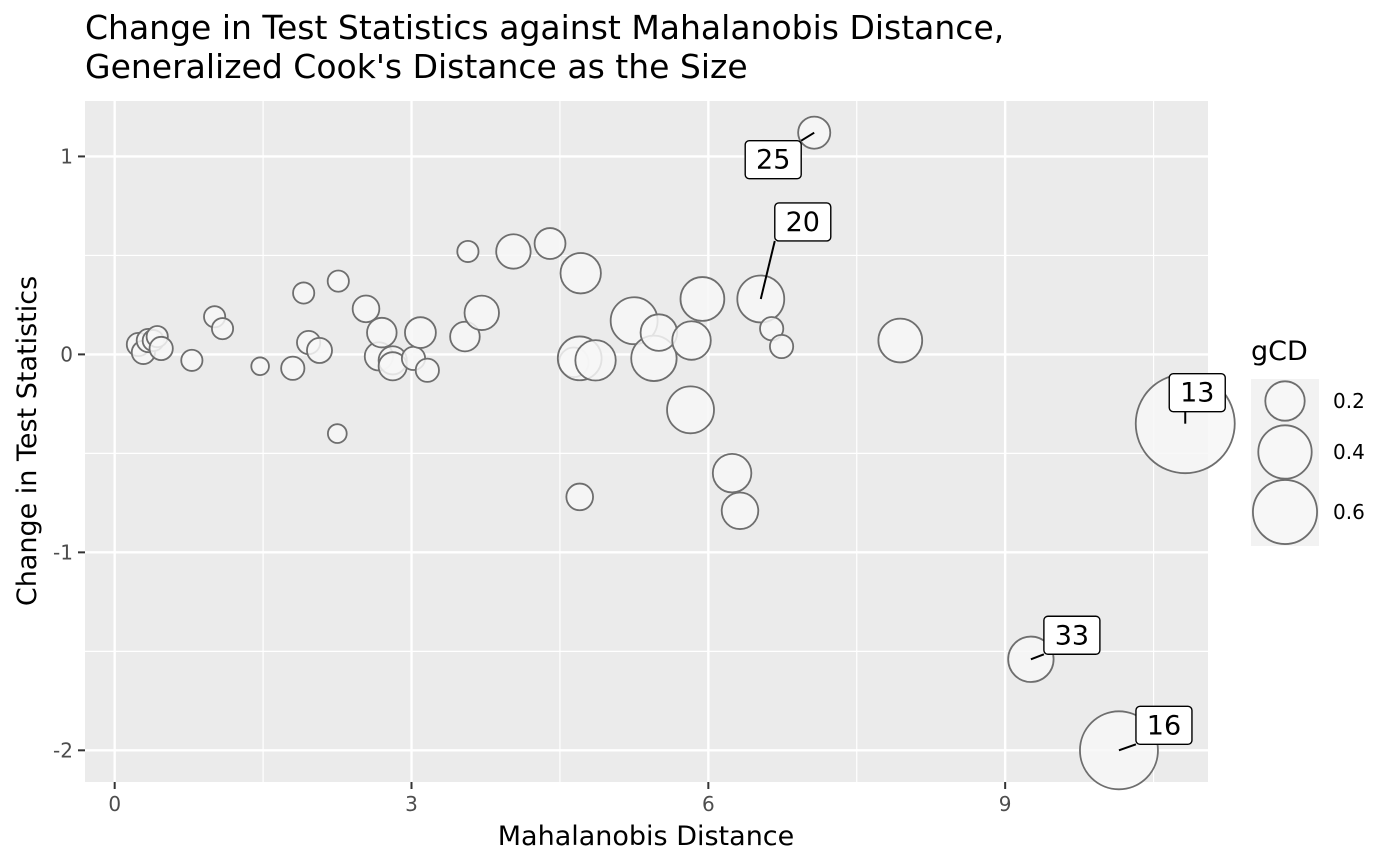 The height and width of the screenshot is (866, 1400). I want to click on size-legend: gCD 0.2 0.4 0.6, so click(1308, 441).